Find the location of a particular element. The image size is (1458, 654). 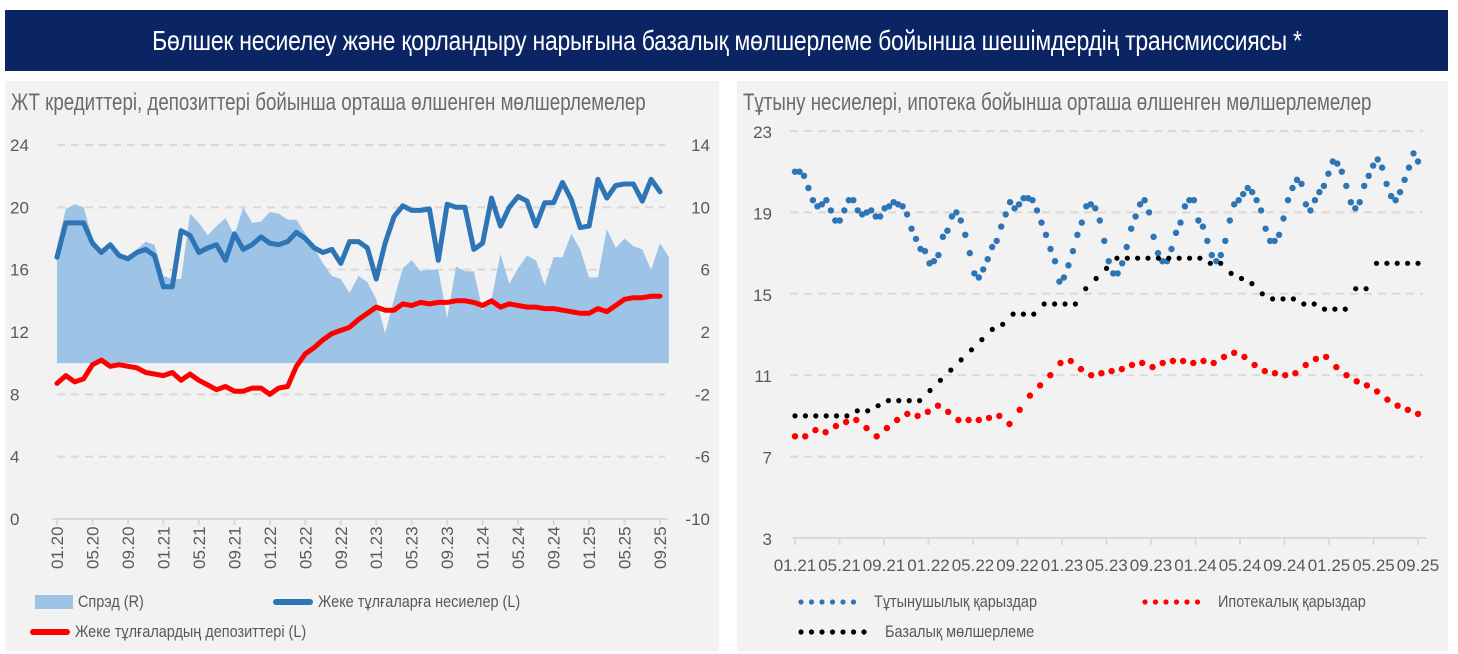

x-tick-label: 05.24 is located at coordinates (1240, 565).